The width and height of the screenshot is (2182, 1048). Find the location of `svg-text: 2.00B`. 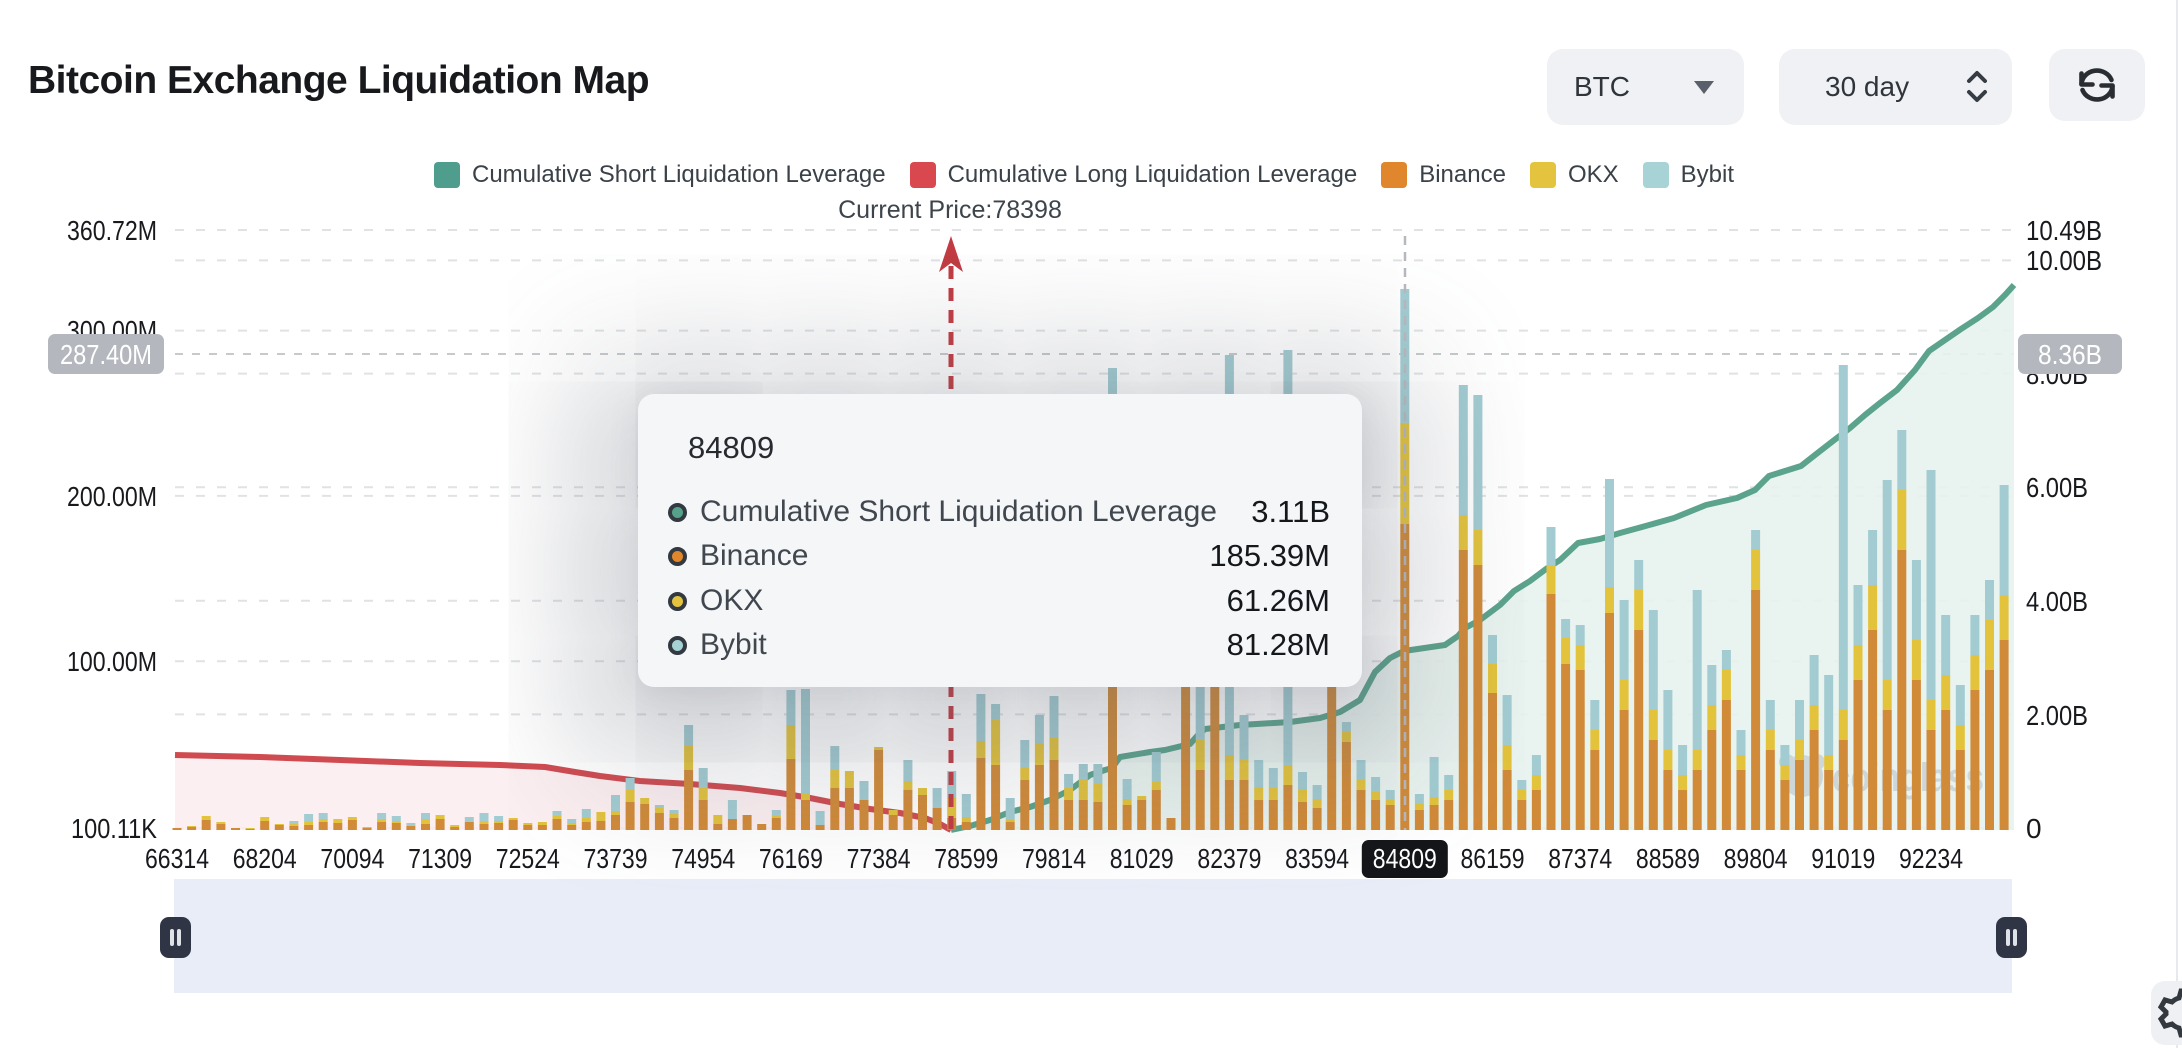

svg-text: 2.00B is located at coordinates (2057, 715).